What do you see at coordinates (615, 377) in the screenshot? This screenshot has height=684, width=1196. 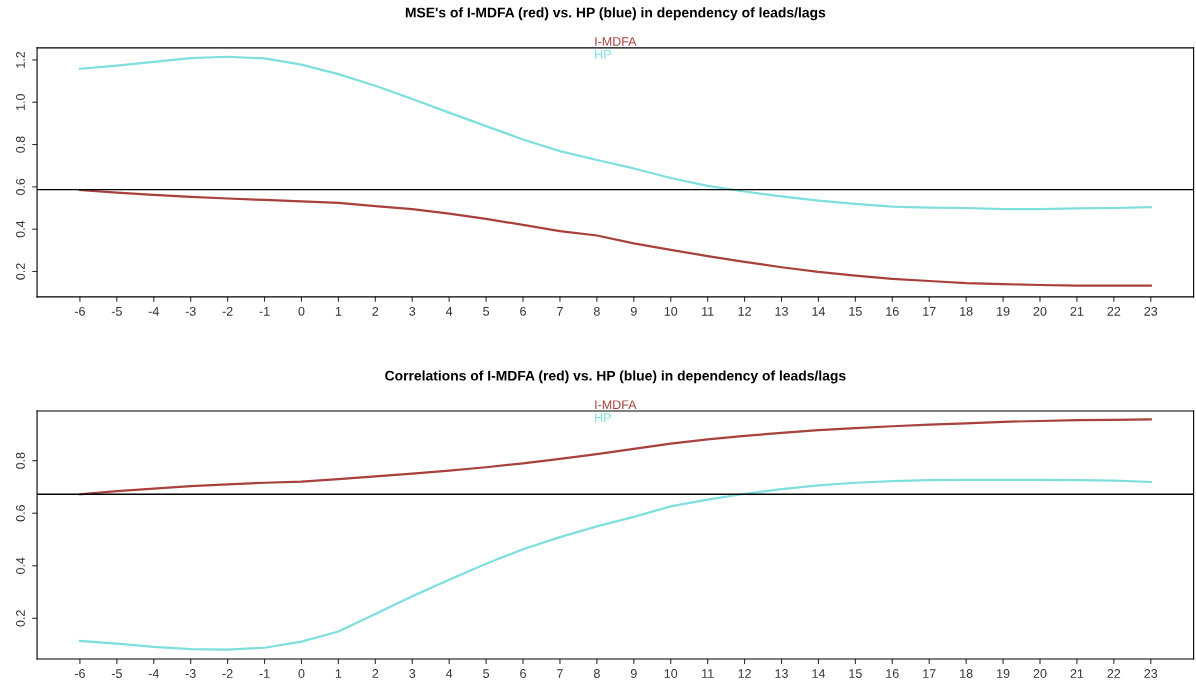 I see `chart-title: Correlations of I-MDFA (red) vs. HP (blue) in dependency of leads/lags` at bounding box center [615, 377].